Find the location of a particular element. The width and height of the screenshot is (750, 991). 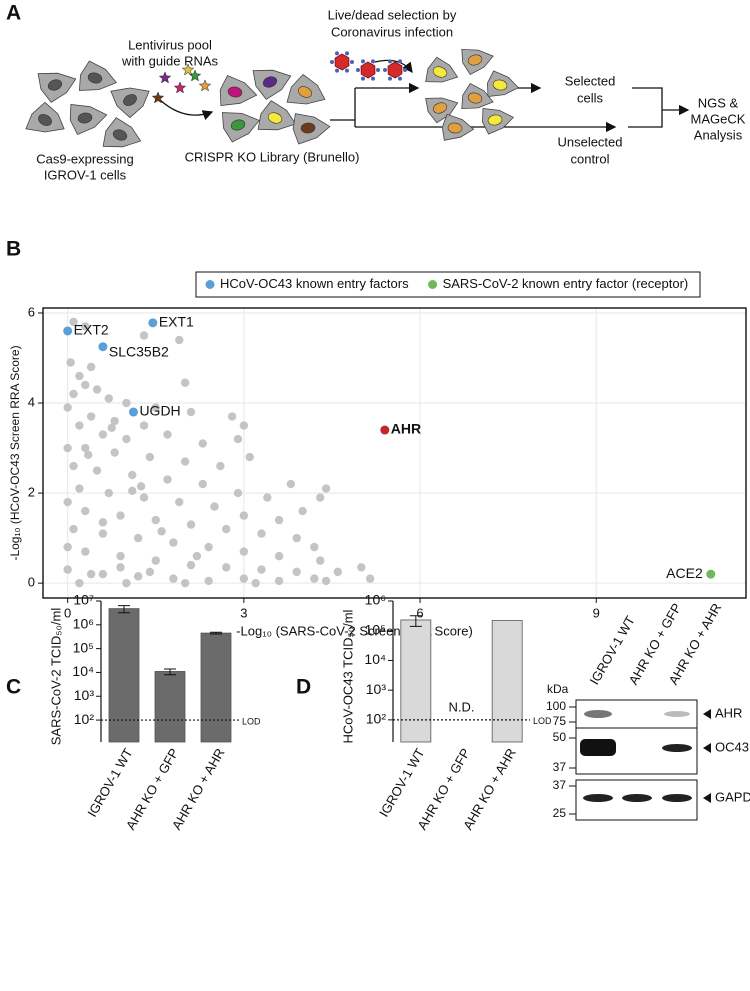

band-arrow is located at coordinates (707, 748).